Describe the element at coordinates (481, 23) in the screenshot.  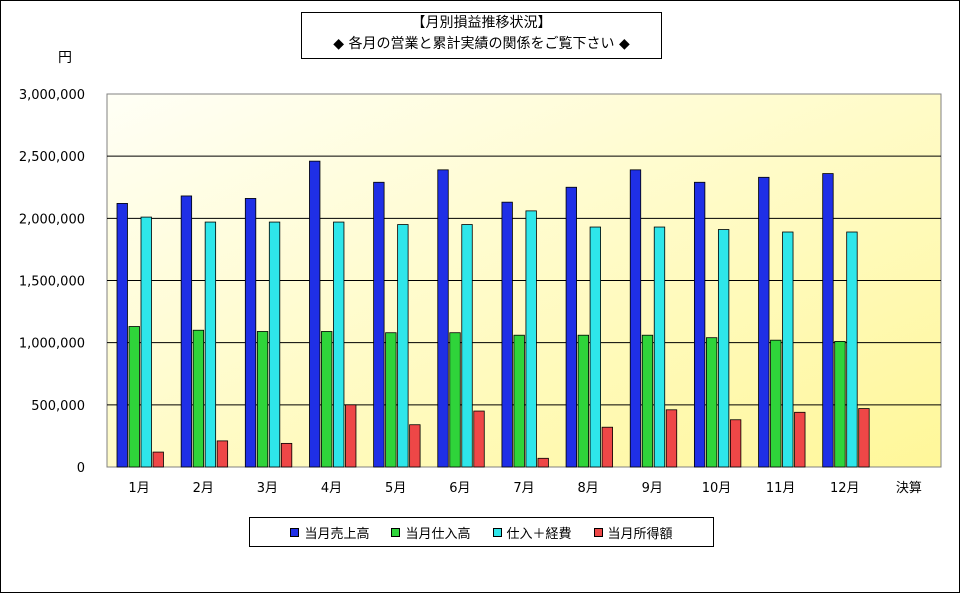
I see `chart-title: 【月別損益推移状況】` at that location.